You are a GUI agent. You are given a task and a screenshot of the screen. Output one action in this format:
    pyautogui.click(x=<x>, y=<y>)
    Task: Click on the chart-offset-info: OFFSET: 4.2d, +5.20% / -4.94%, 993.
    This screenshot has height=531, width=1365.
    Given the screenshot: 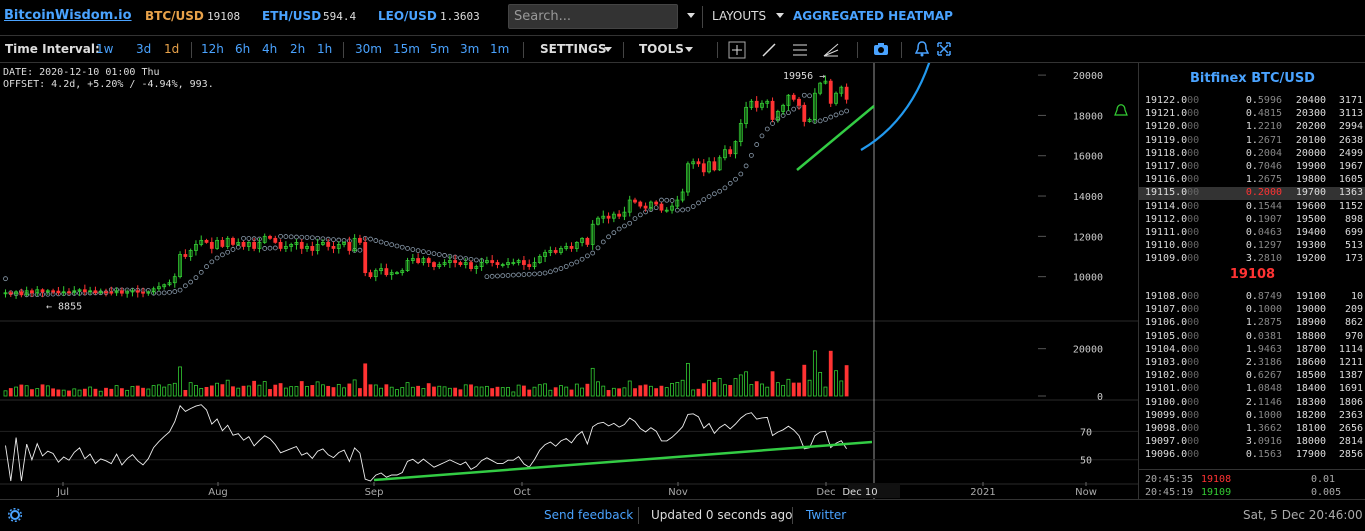 What is the action you would take?
    pyautogui.click(x=108, y=84)
    